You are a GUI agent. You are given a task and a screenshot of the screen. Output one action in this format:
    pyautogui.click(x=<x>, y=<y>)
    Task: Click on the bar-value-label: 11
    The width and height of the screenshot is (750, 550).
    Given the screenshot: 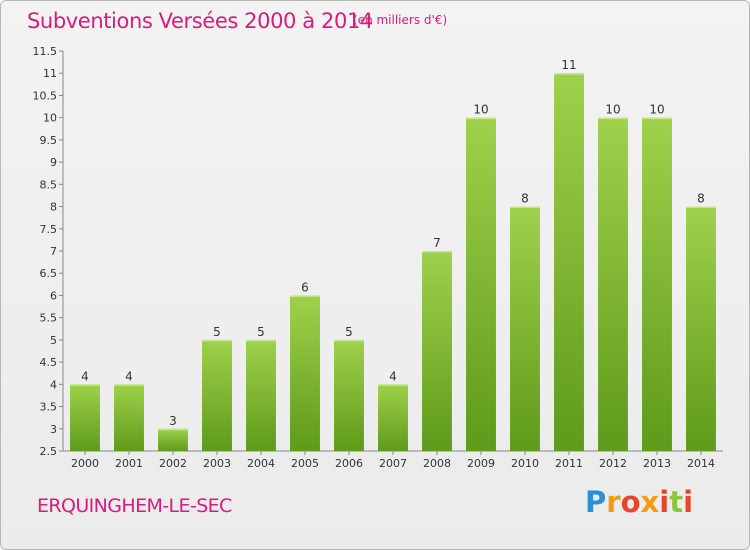 What is the action you would take?
    pyautogui.click(x=568, y=65)
    